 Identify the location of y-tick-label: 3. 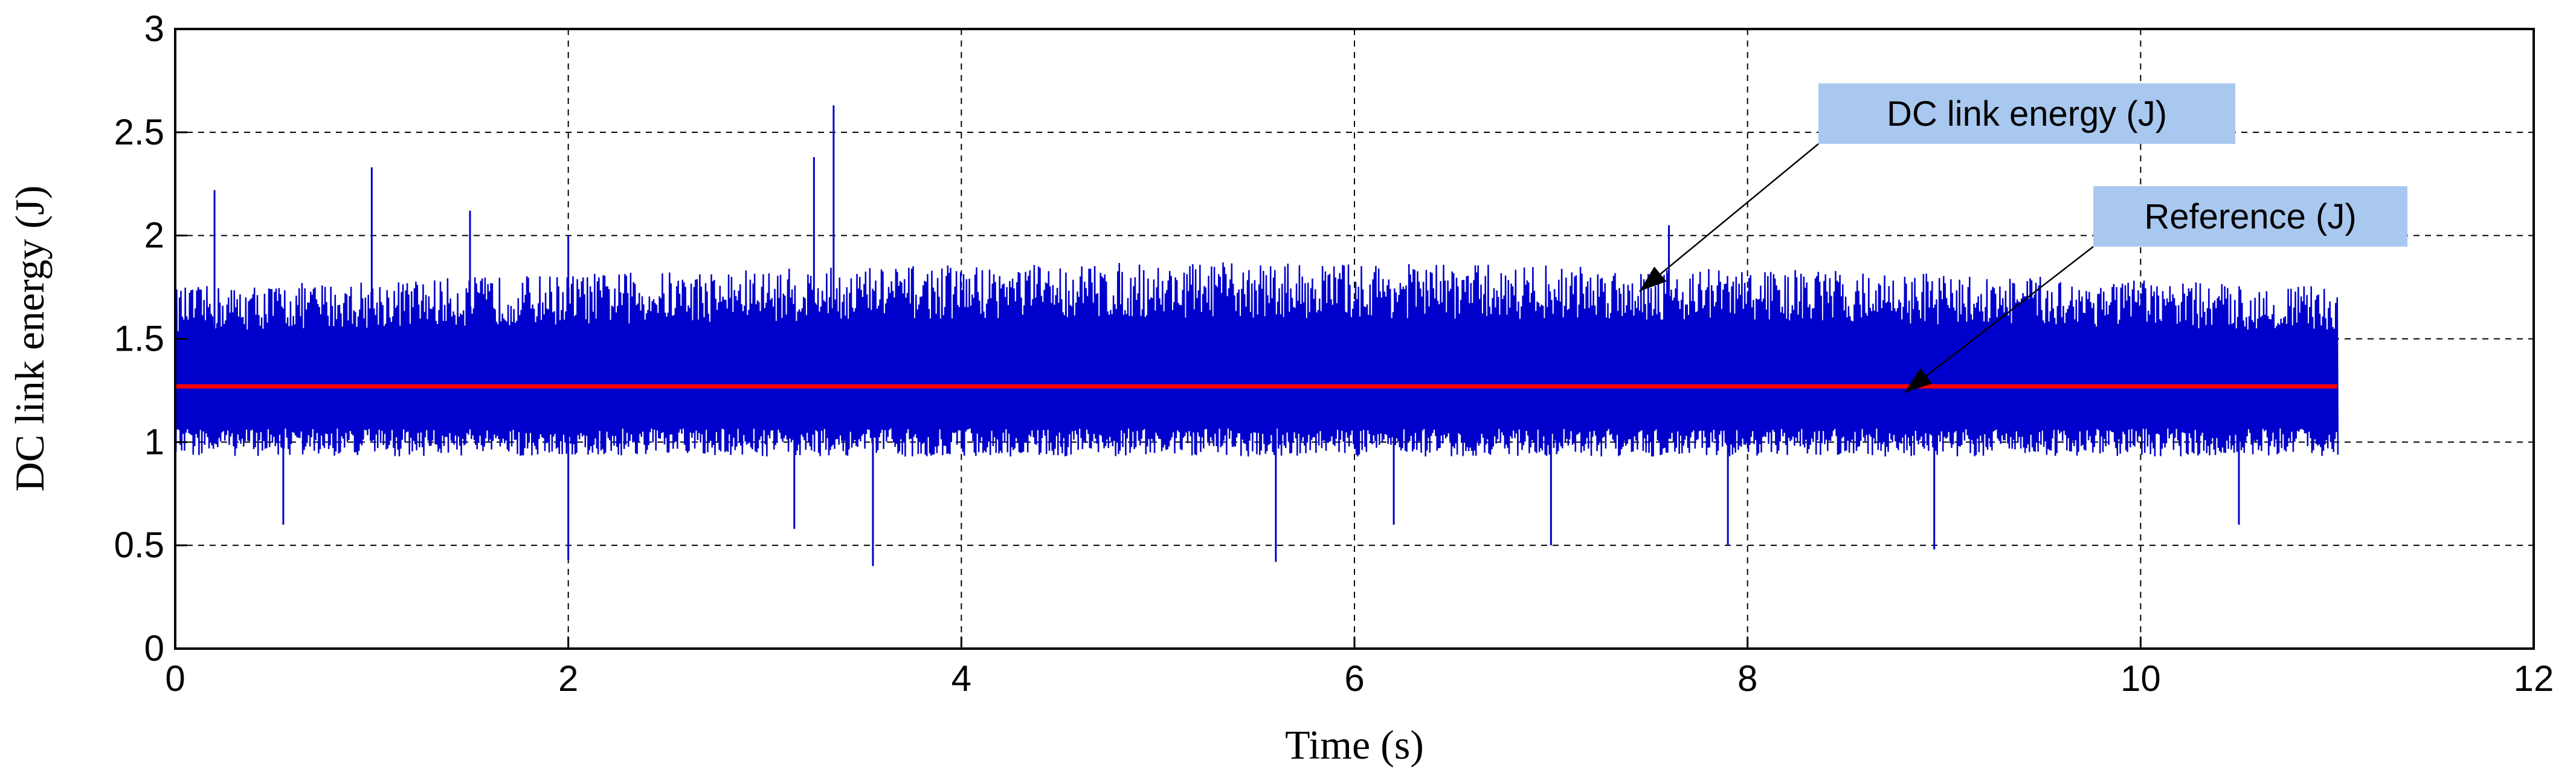
(154, 29).